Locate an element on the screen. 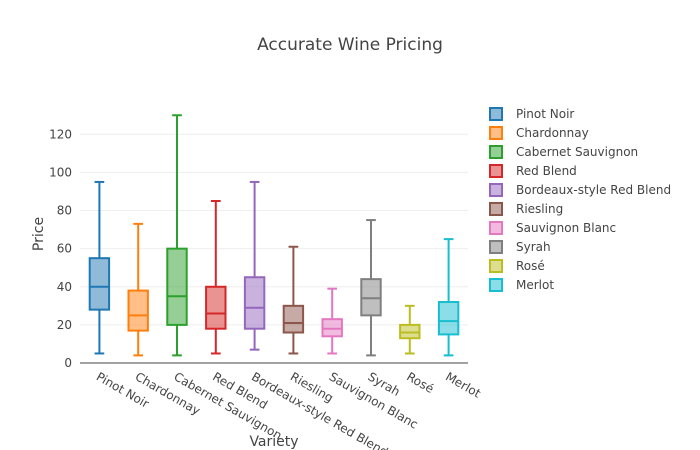 The height and width of the screenshot is (450, 700). box-bordeaux-style-red-blend is located at coordinates (254, 265).